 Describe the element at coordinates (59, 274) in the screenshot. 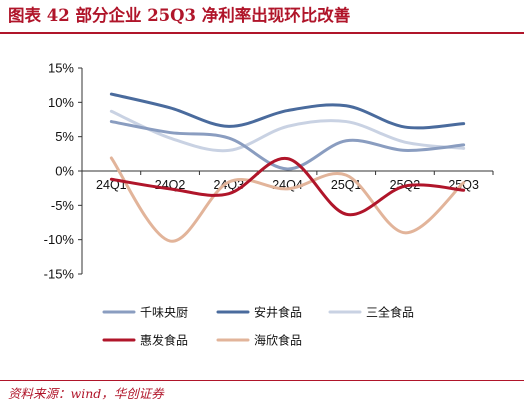

I see `y-tick-label: -15%` at that location.